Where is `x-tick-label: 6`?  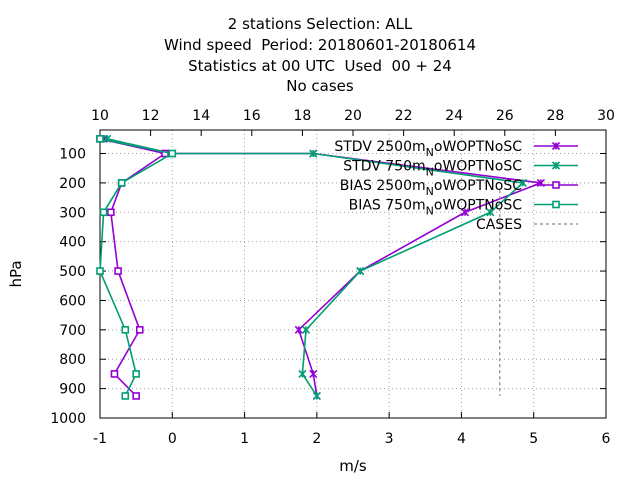 x-tick-label: 6 is located at coordinates (606, 439).